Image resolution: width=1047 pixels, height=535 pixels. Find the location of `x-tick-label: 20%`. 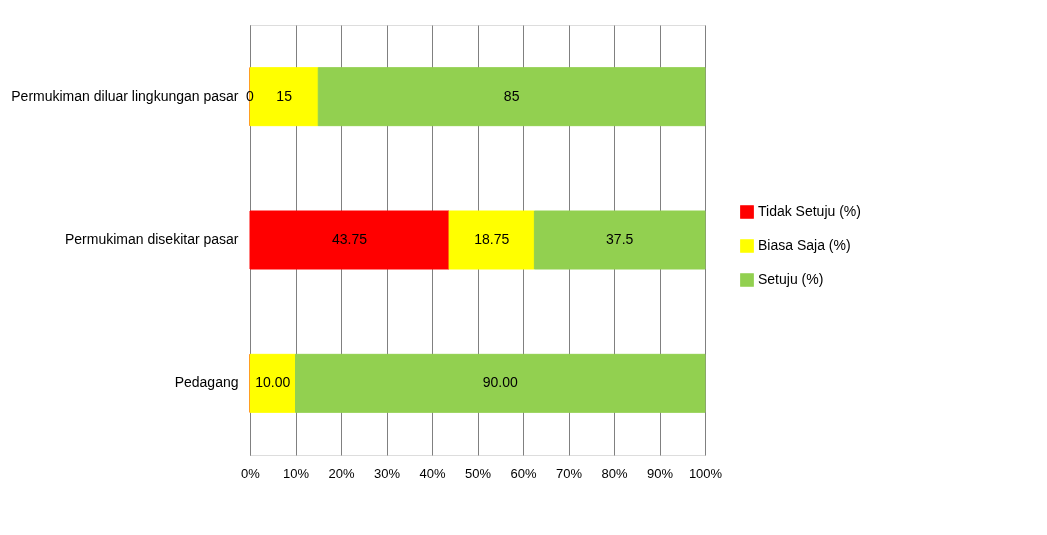

x-tick-label: 20% is located at coordinates (341, 473).